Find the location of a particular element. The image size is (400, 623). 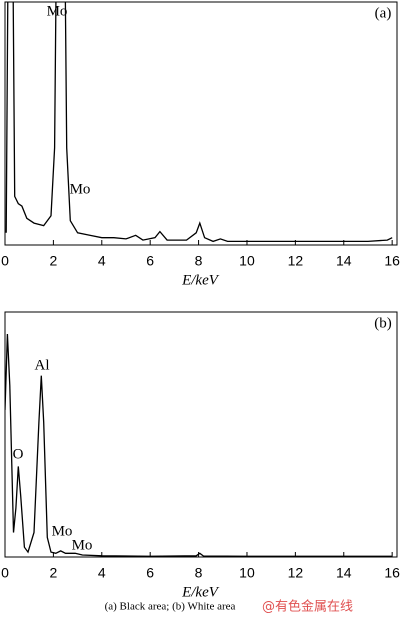

watermark: @有色金属在线 is located at coordinates (307, 607).